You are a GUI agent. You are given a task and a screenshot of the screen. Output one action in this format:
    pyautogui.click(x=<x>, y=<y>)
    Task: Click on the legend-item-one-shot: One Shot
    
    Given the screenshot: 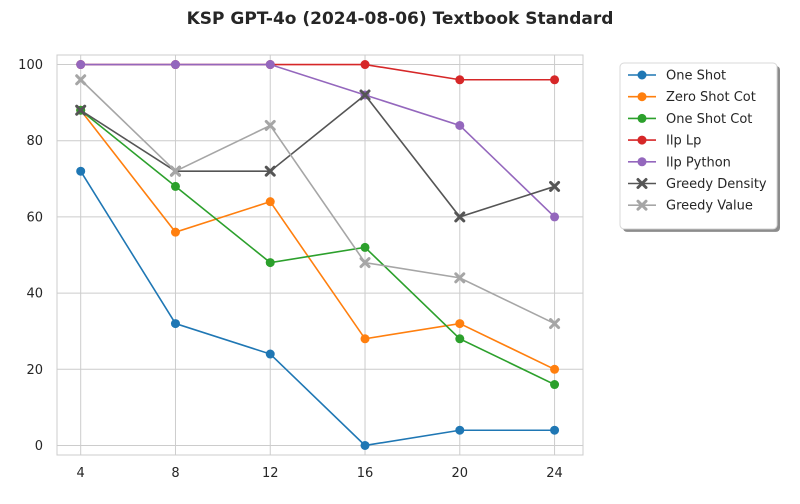 What is the action you would take?
    pyautogui.click(x=677, y=76)
    